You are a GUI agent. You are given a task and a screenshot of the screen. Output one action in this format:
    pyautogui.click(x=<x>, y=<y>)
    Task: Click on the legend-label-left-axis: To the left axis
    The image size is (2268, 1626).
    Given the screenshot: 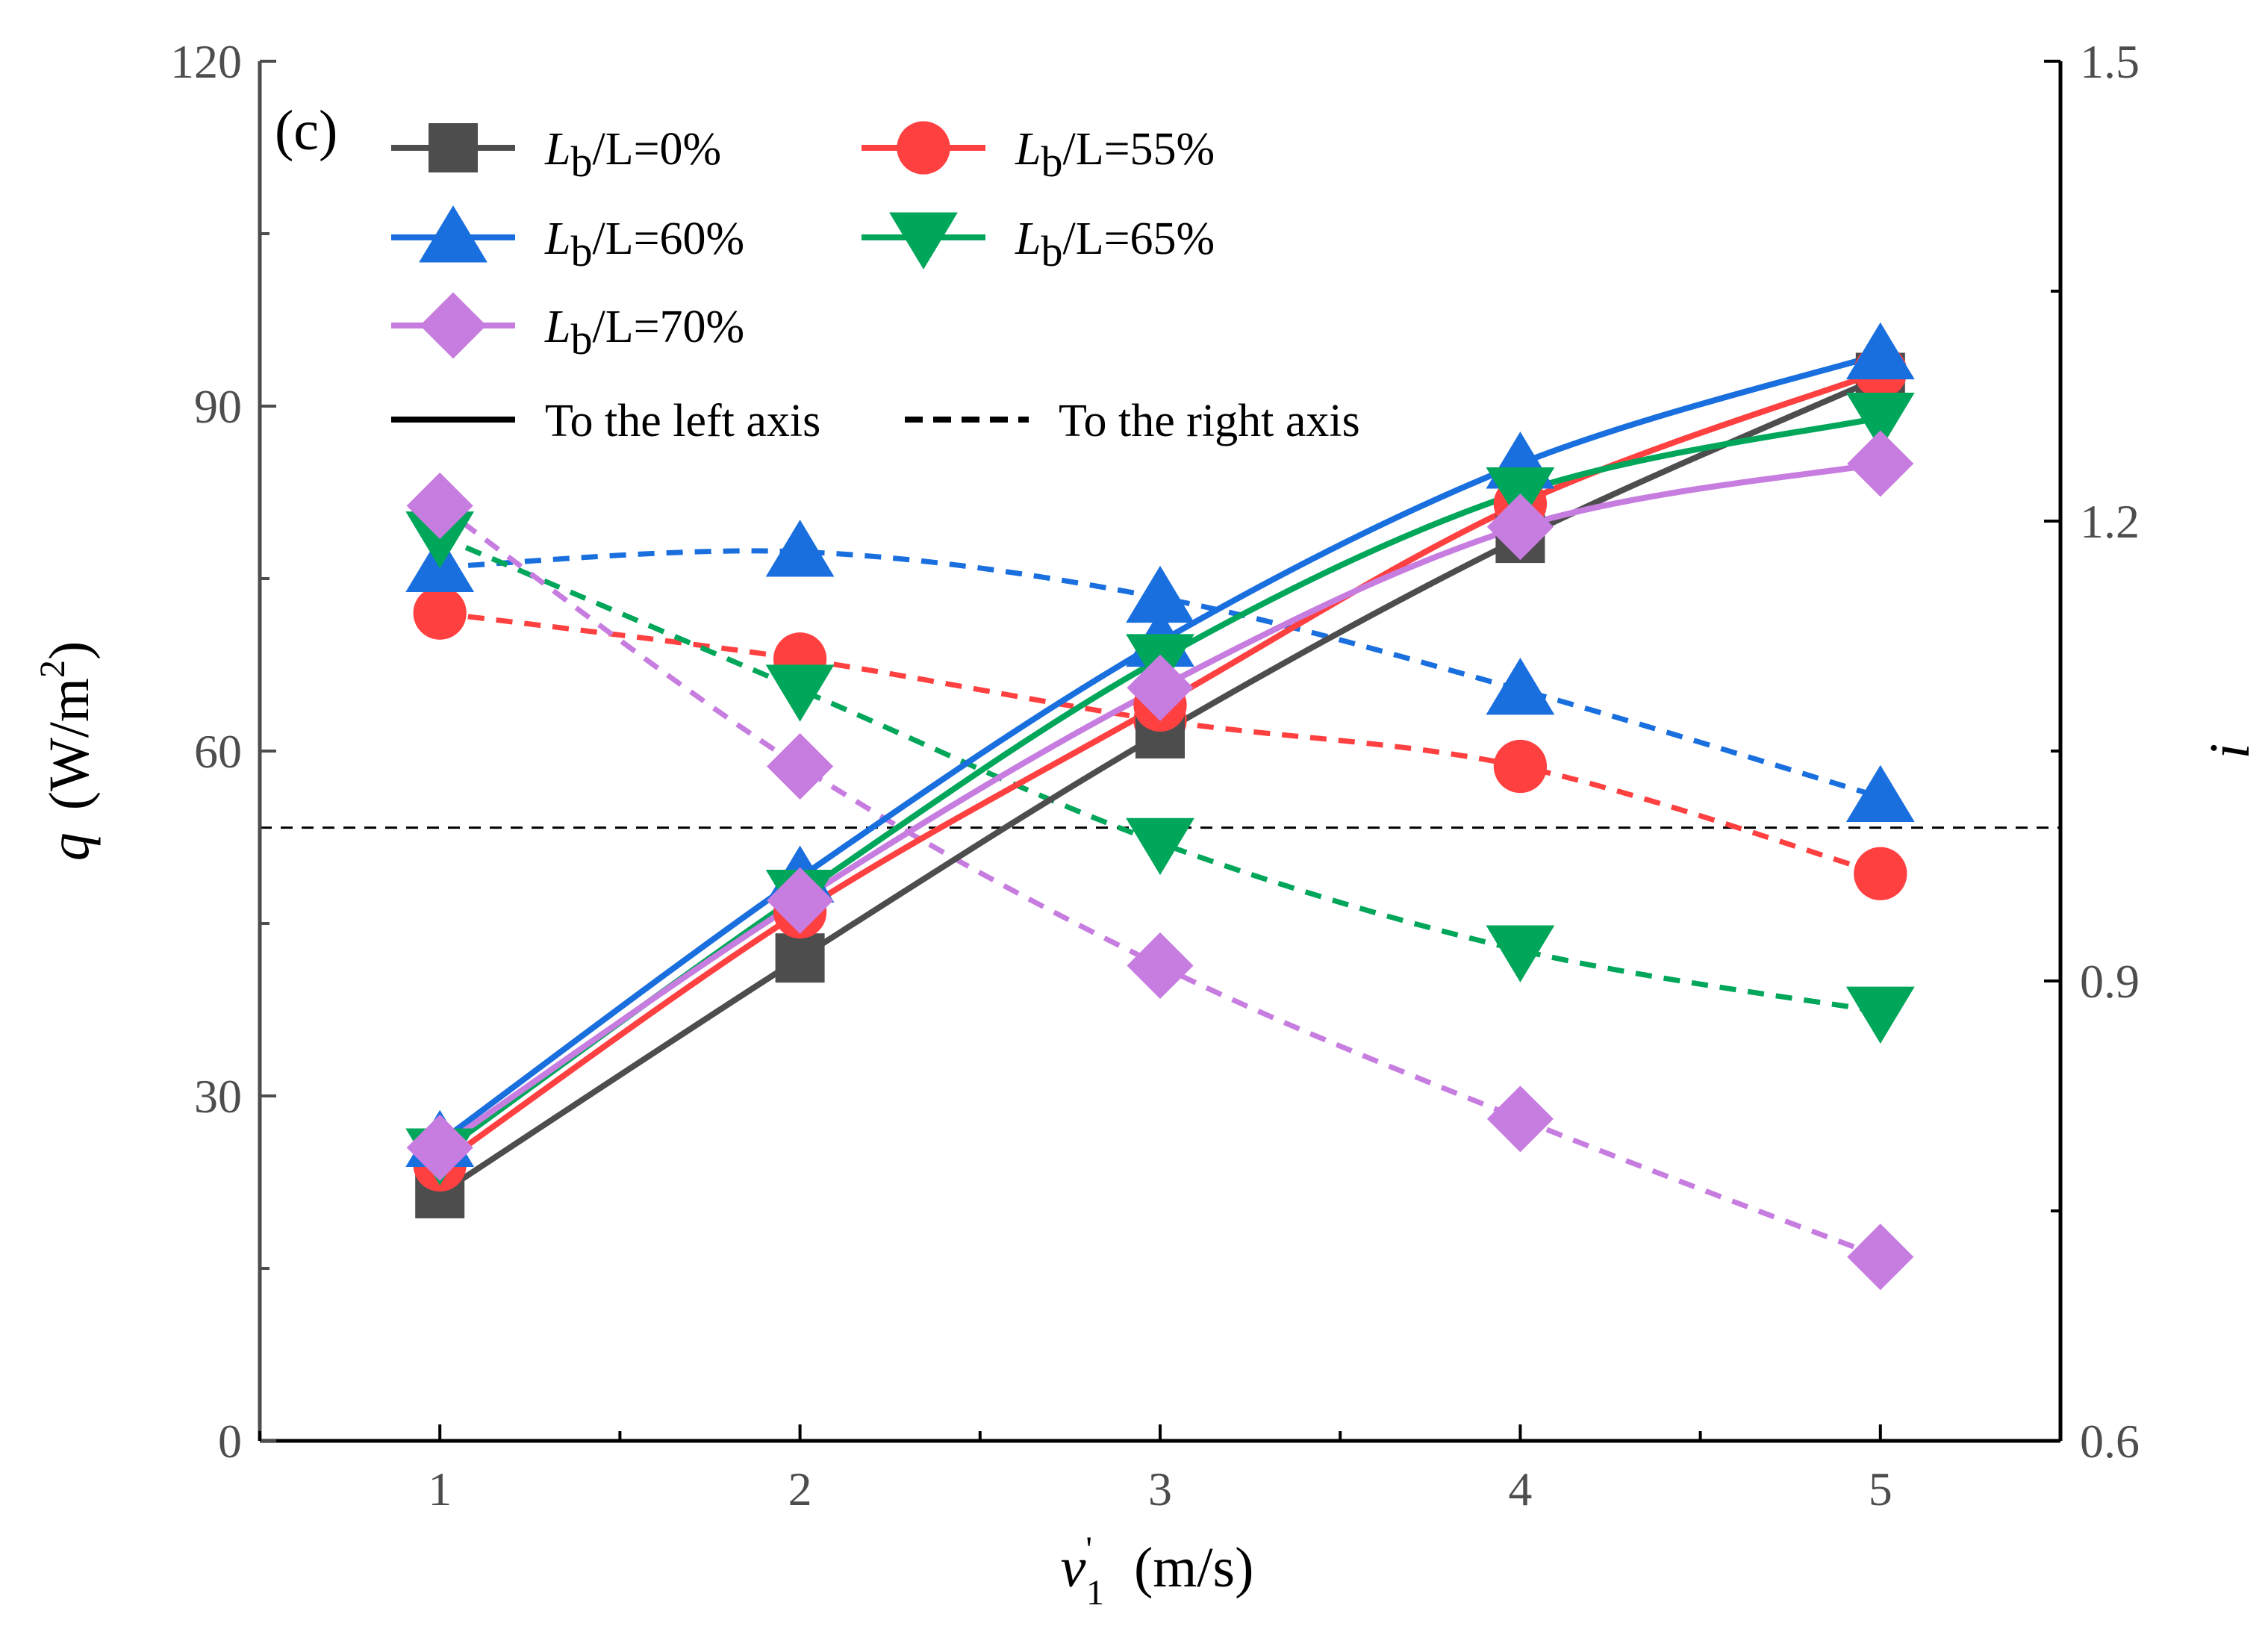 What is the action you would take?
    pyautogui.click(x=682, y=421)
    